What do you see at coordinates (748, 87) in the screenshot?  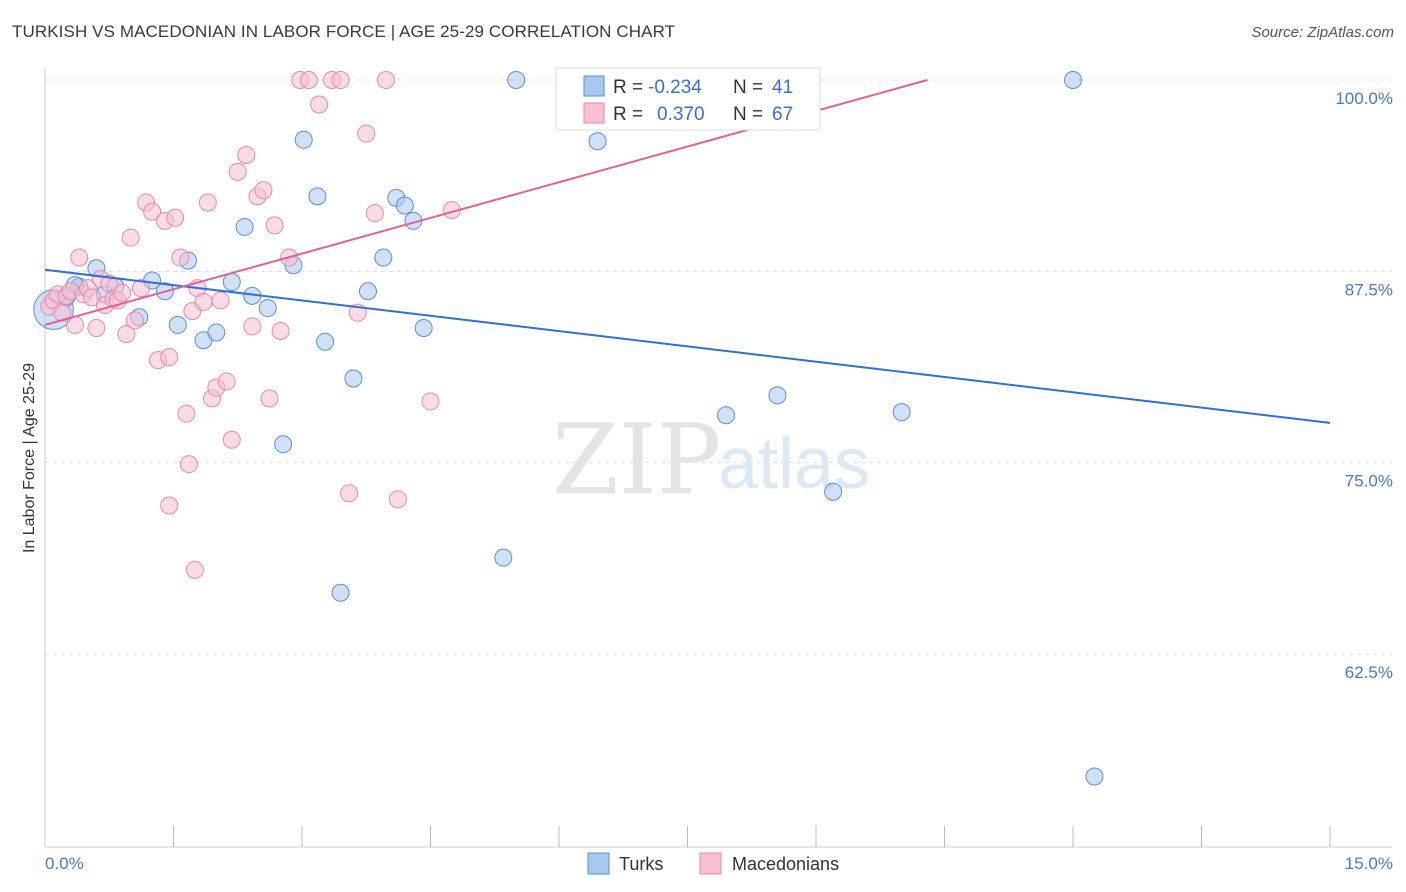 I see `legend-n-label-turks: N =` at bounding box center [748, 87].